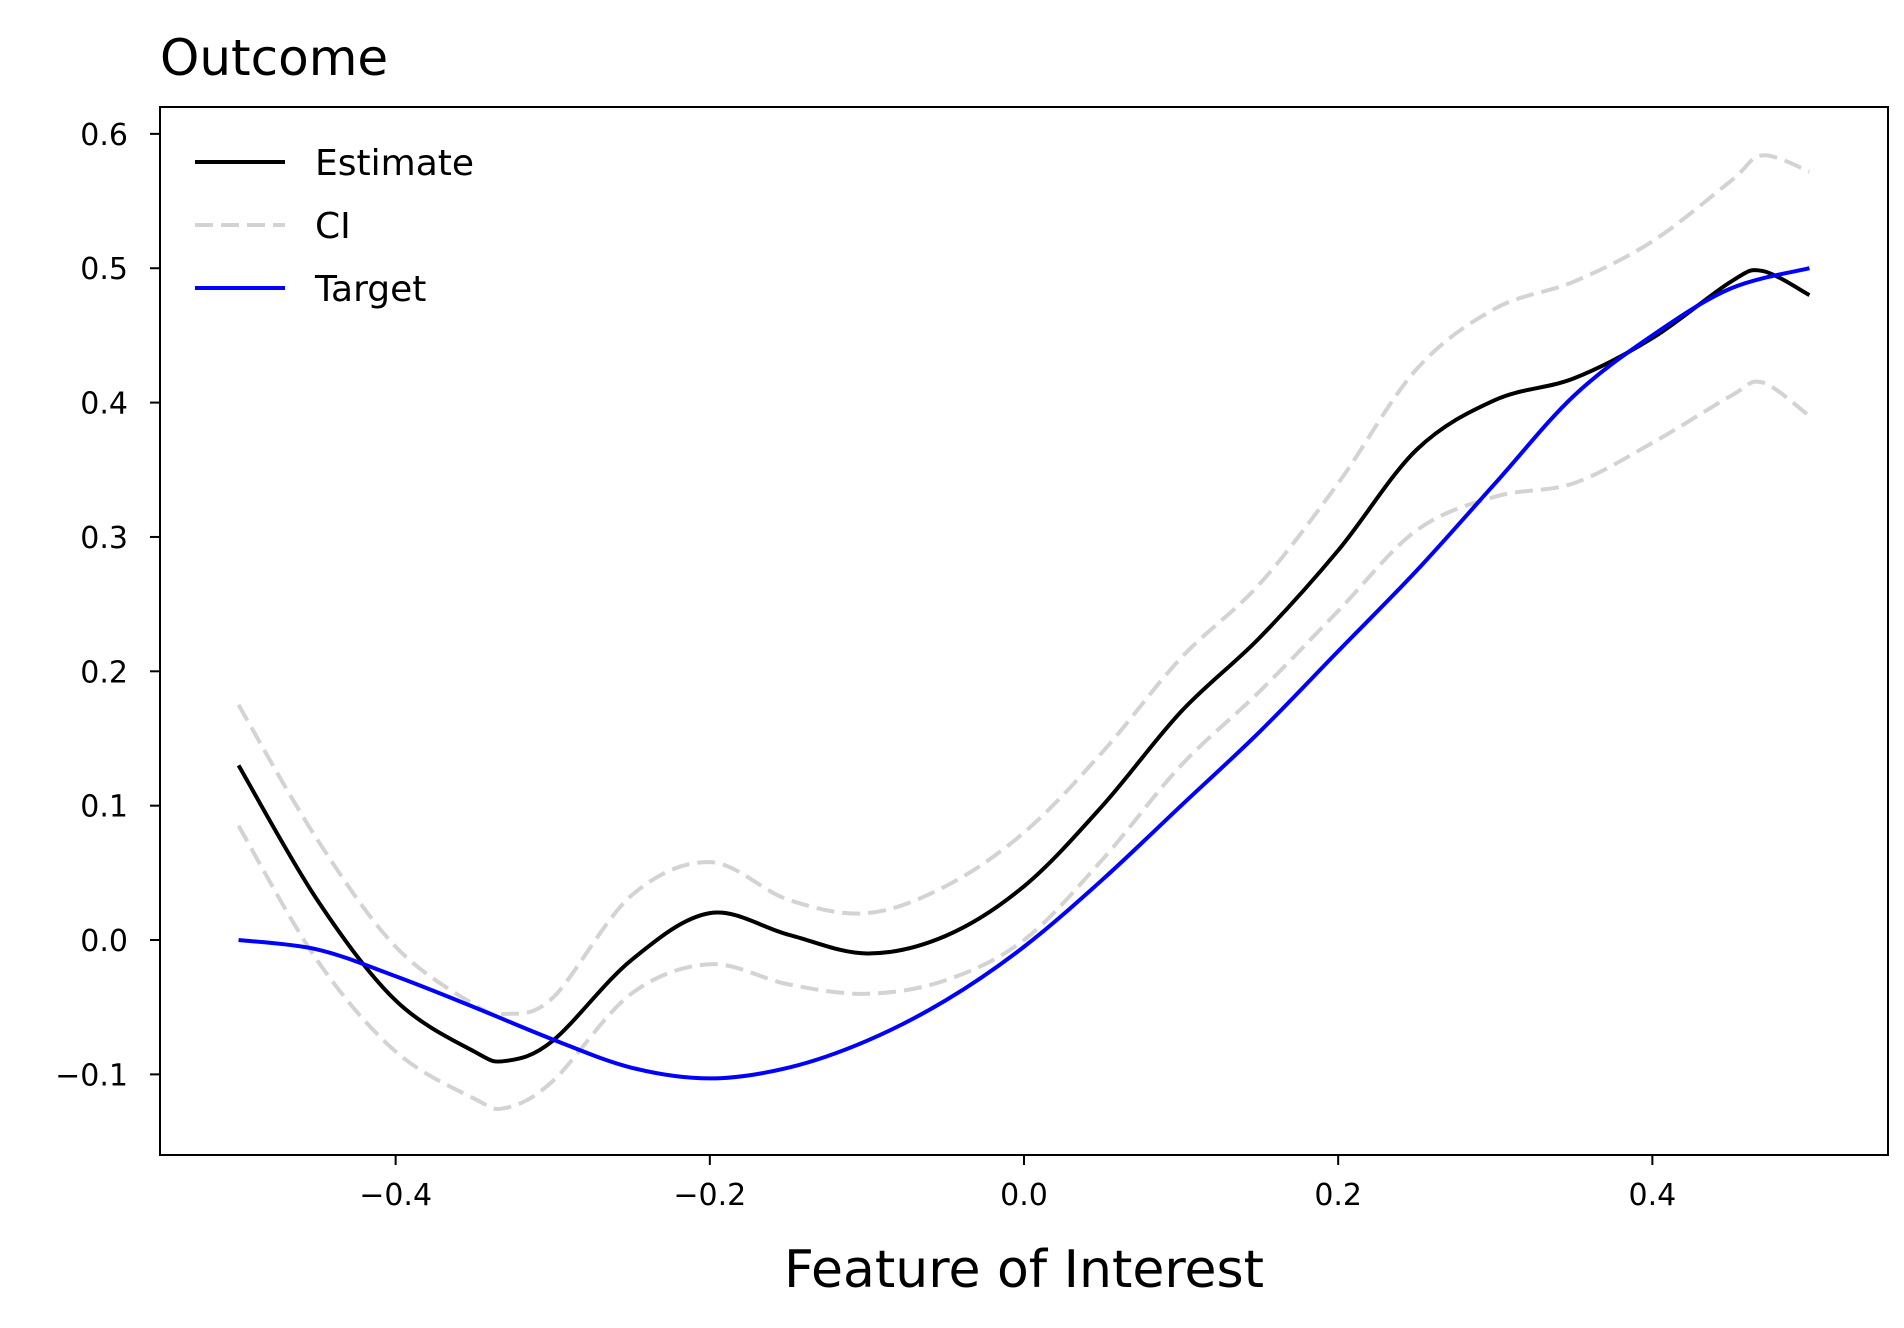 The image size is (1904, 1328). Describe the element at coordinates (395, 1195) in the screenshot. I see `x-tick-label: −0.4` at that location.